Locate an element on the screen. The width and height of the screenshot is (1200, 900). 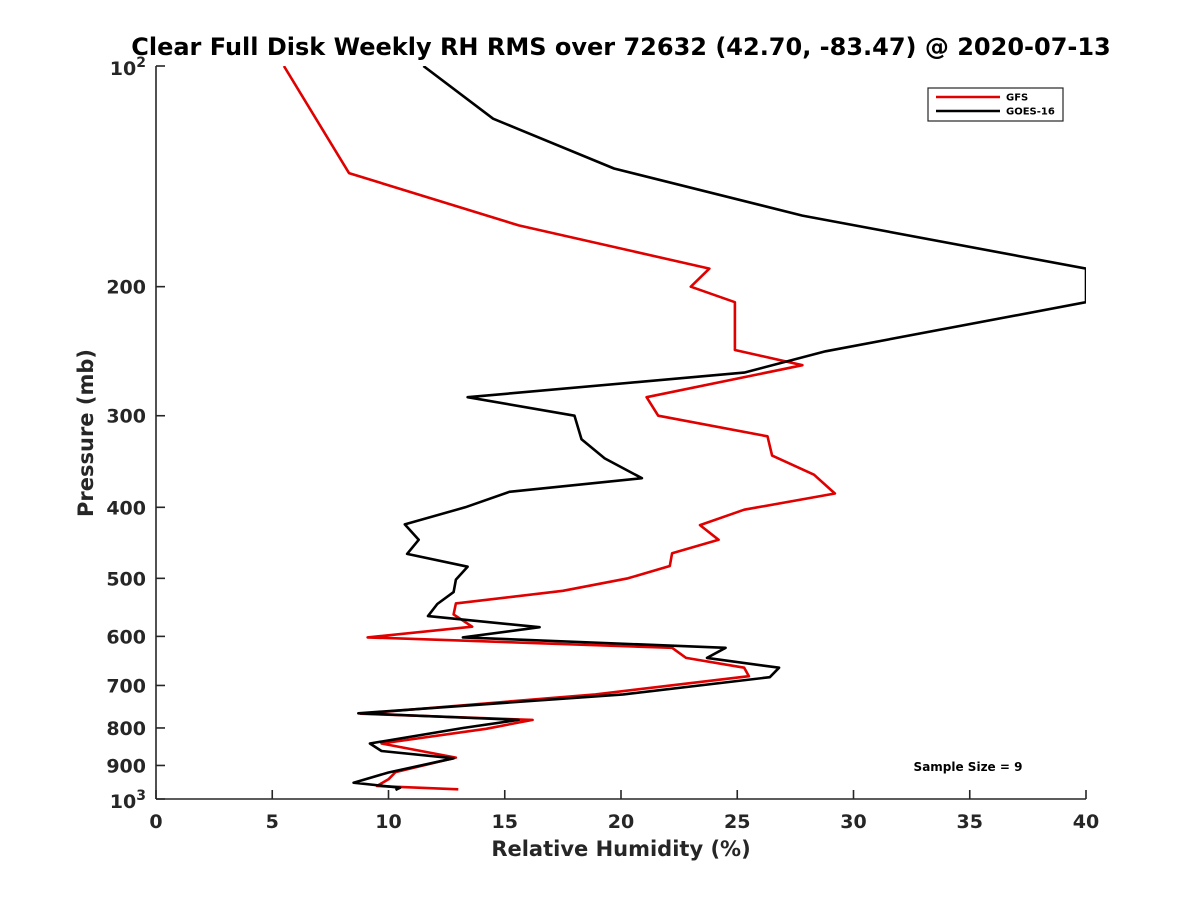
x-tick-label: 40 is located at coordinates (1086, 822).